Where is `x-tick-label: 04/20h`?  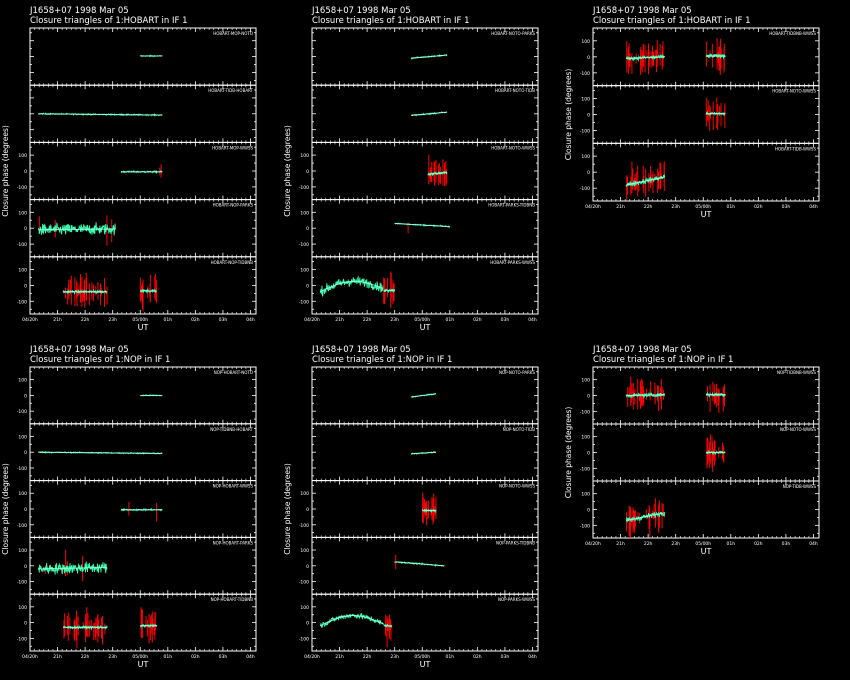
x-tick-label: 04/20h is located at coordinates (312, 320).